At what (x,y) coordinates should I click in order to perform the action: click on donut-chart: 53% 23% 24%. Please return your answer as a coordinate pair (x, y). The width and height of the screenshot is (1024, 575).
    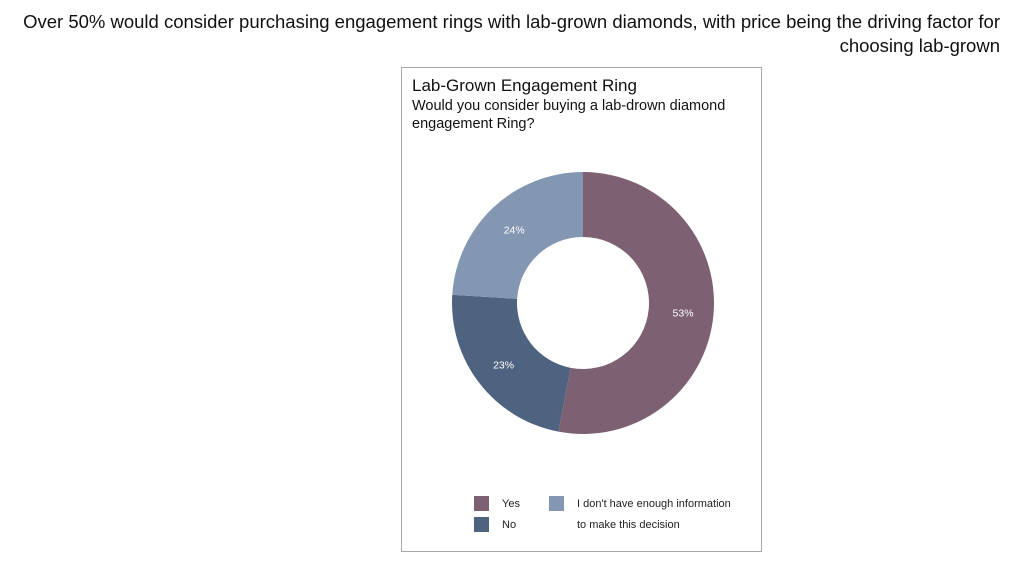
    Looking at the image, I should click on (583, 303).